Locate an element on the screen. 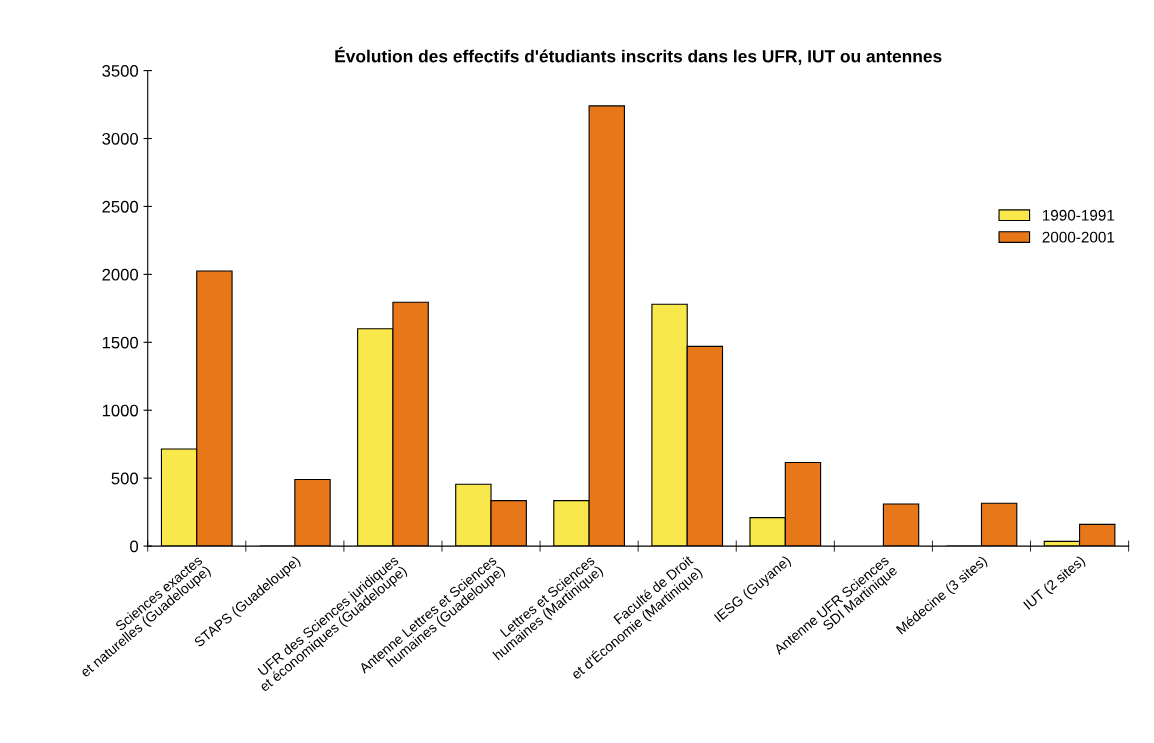 This screenshot has width=1154, height=743. y-tick-label: 2000 is located at coordinates (120, 274).